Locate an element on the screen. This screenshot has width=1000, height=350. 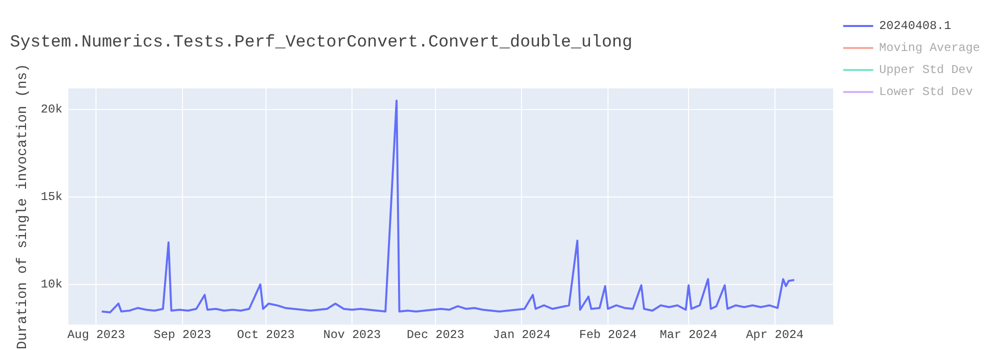
x-tick-label: Dec 2023 is located at coordinates (435, 335).